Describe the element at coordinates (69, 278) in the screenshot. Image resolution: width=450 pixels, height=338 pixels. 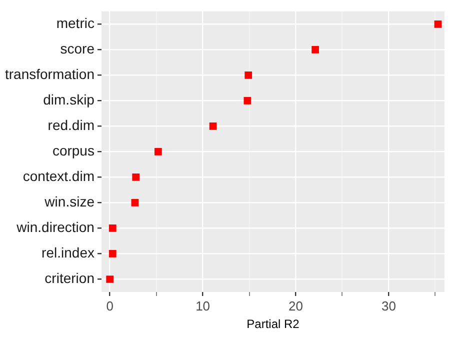
I see `y-tick-label: criterion` at that location.